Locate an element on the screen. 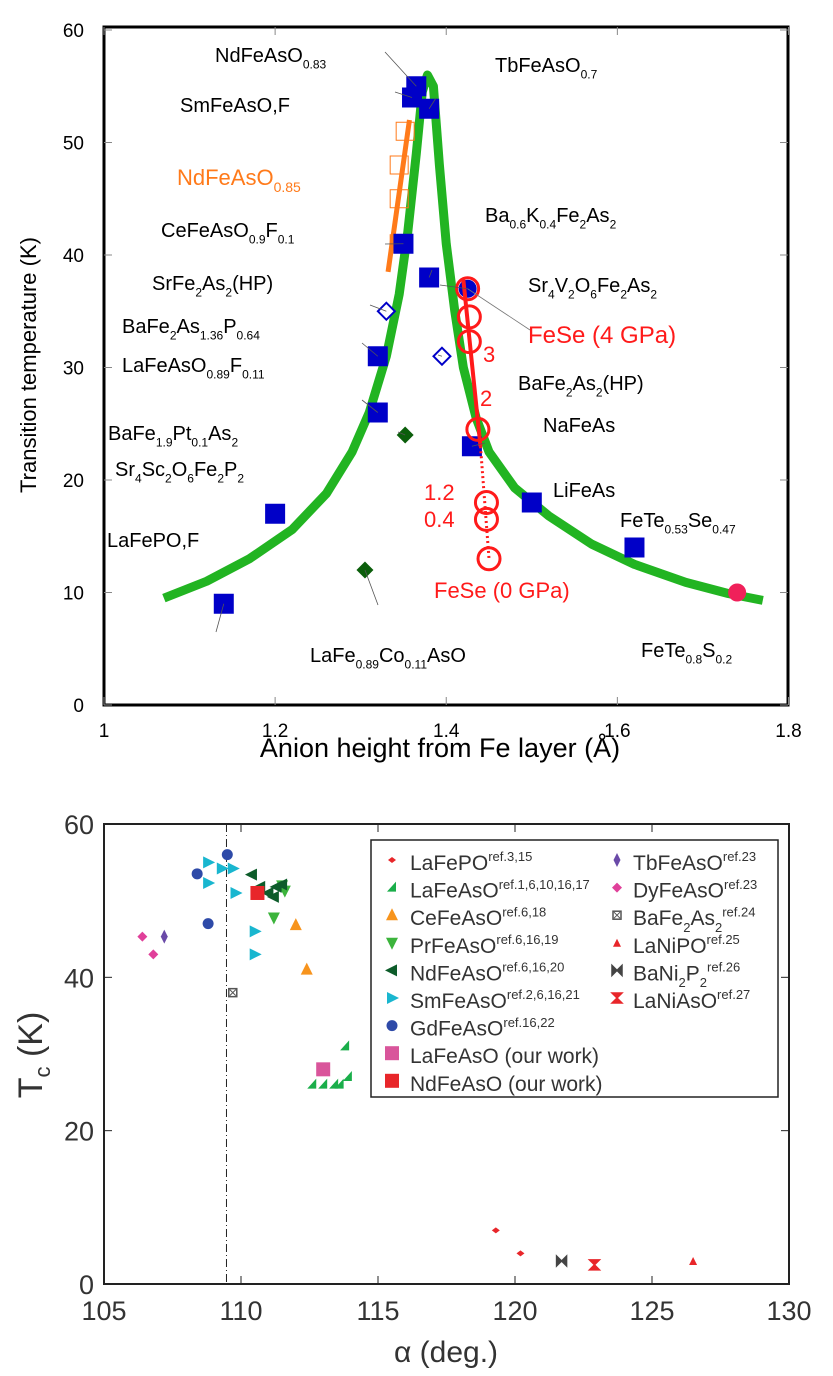  orange-open-square is located at coordinates (399, 165).